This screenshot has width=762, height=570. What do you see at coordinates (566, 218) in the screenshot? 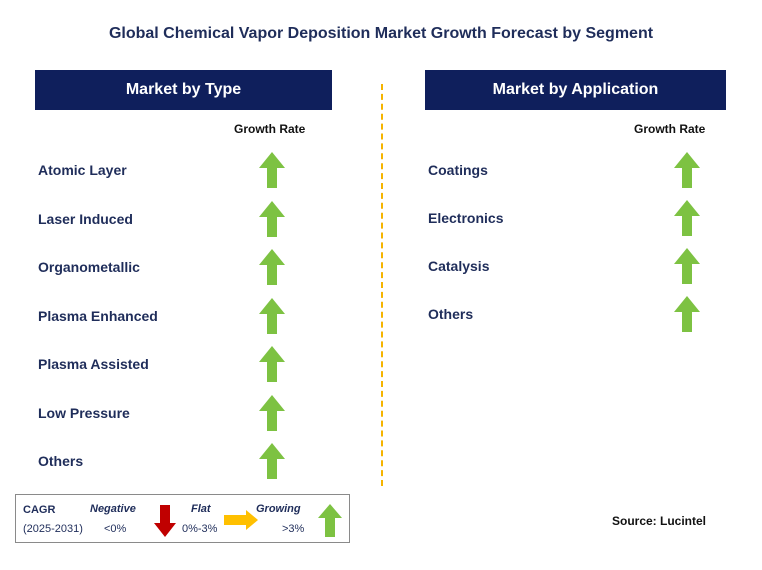
I see `segment-row: Electronics` at bounding box center [566, 218].